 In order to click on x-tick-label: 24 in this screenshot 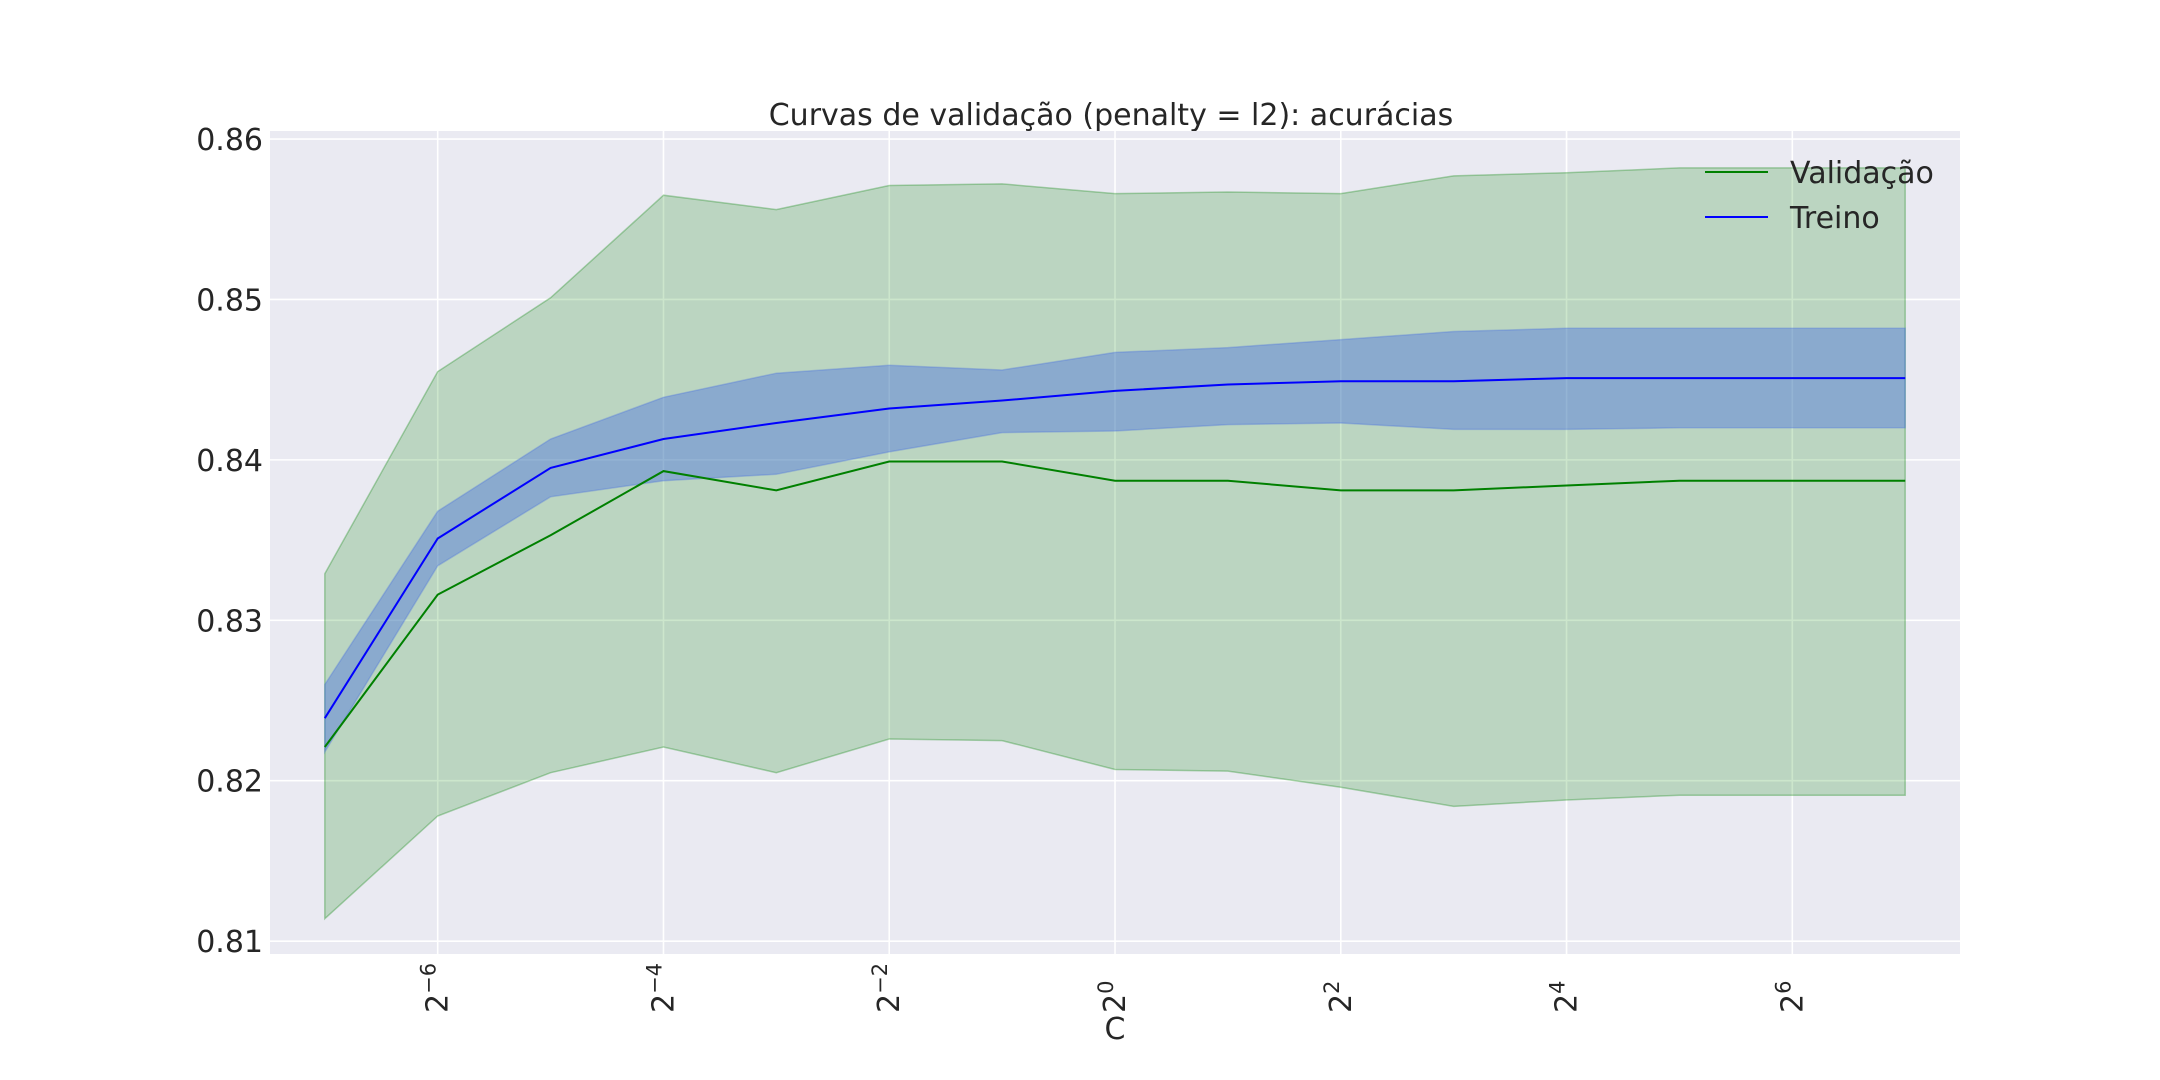, I will do `click(1565, 997)`.